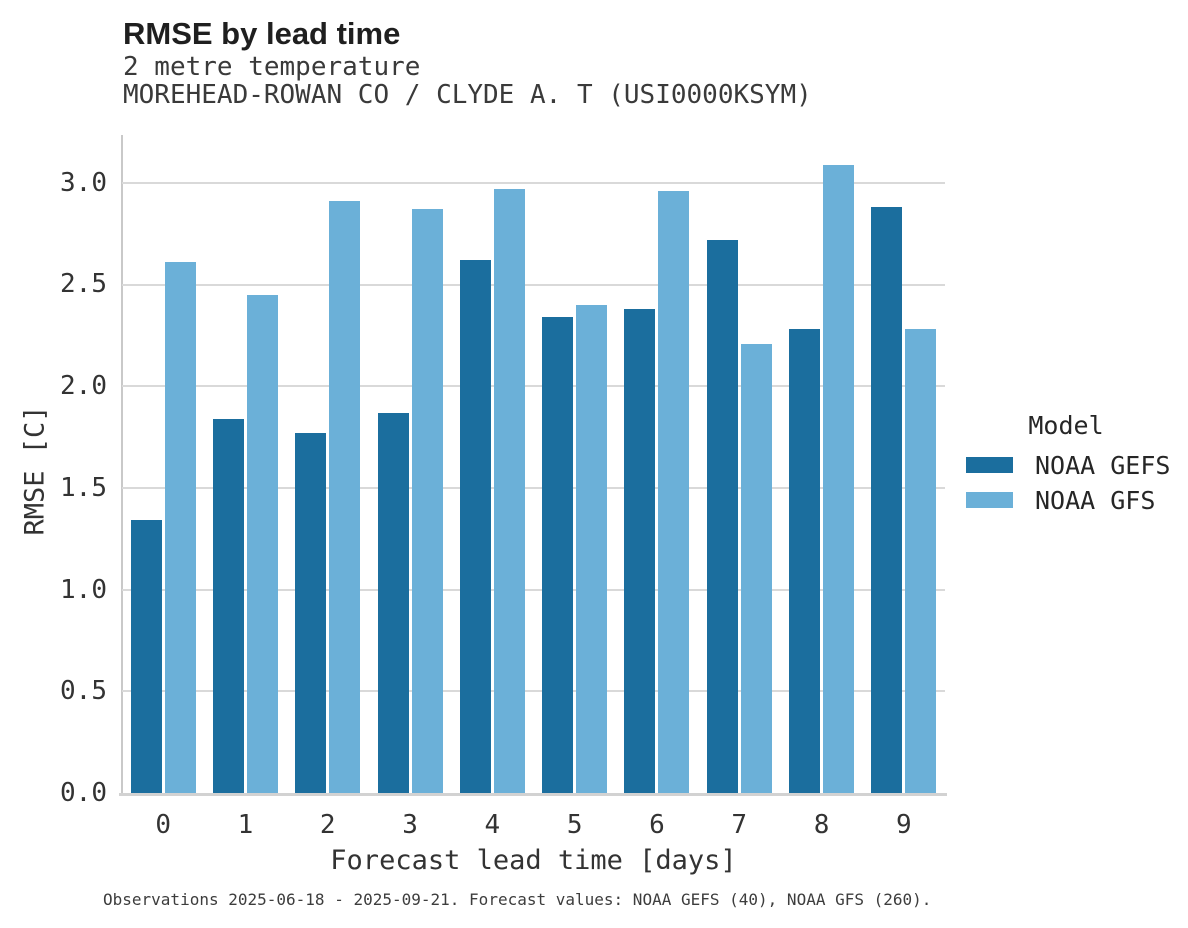  What do you see at coordinates (492, 825) in the screenshot?
I see `x-tick-label-4: 4` at bounding box center [492, 825].